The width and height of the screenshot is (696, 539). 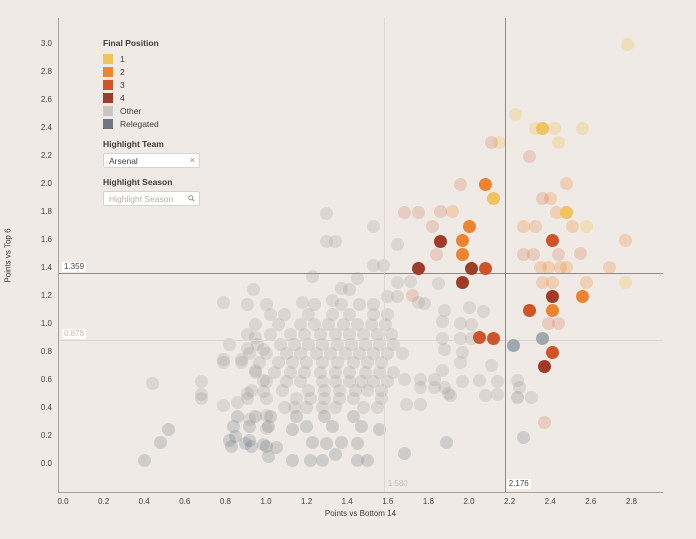 I want to click on highlight-season-input, so click(x=145, y=198).